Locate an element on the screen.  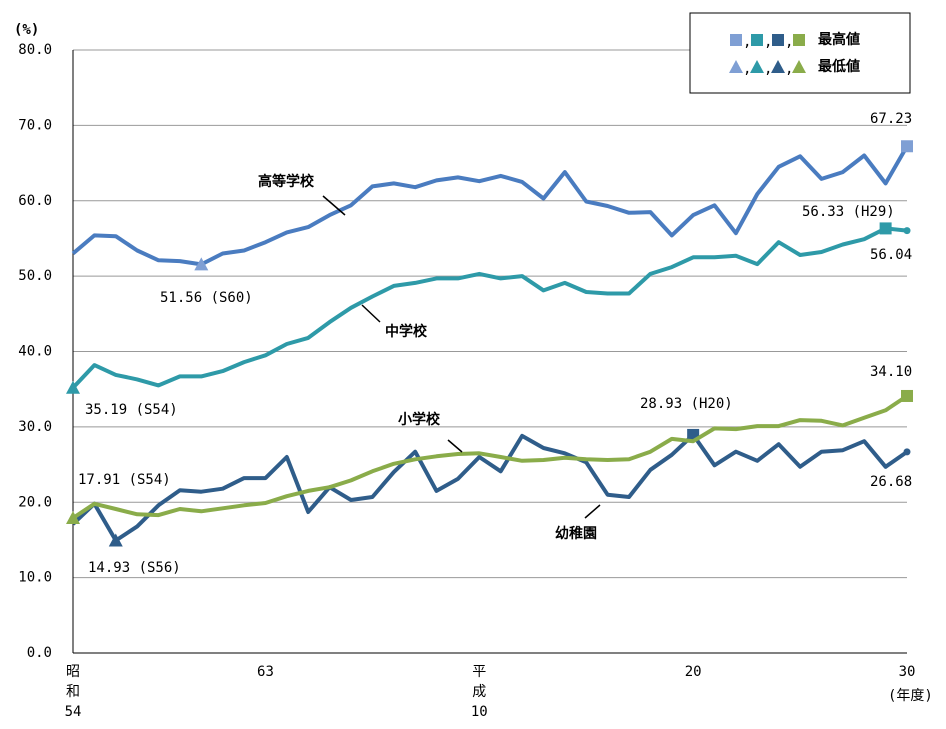
data-annotation: 28.93 (H20) is located at coordinates (686, 404).